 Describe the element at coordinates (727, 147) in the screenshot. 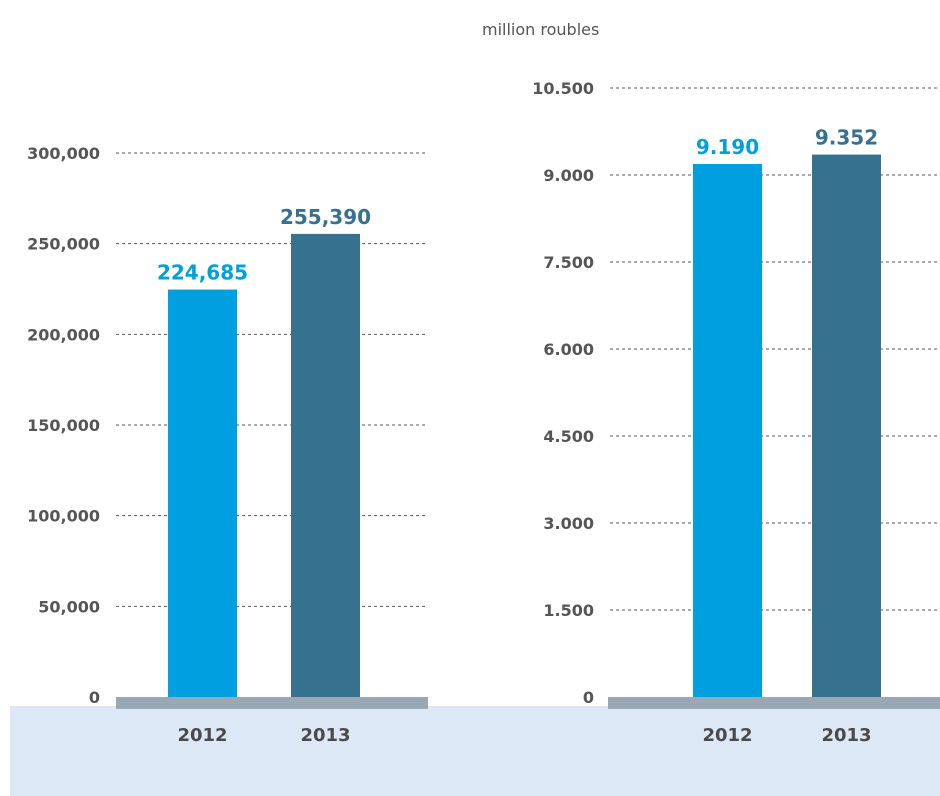

I see `value-label: 9.190` at that location.